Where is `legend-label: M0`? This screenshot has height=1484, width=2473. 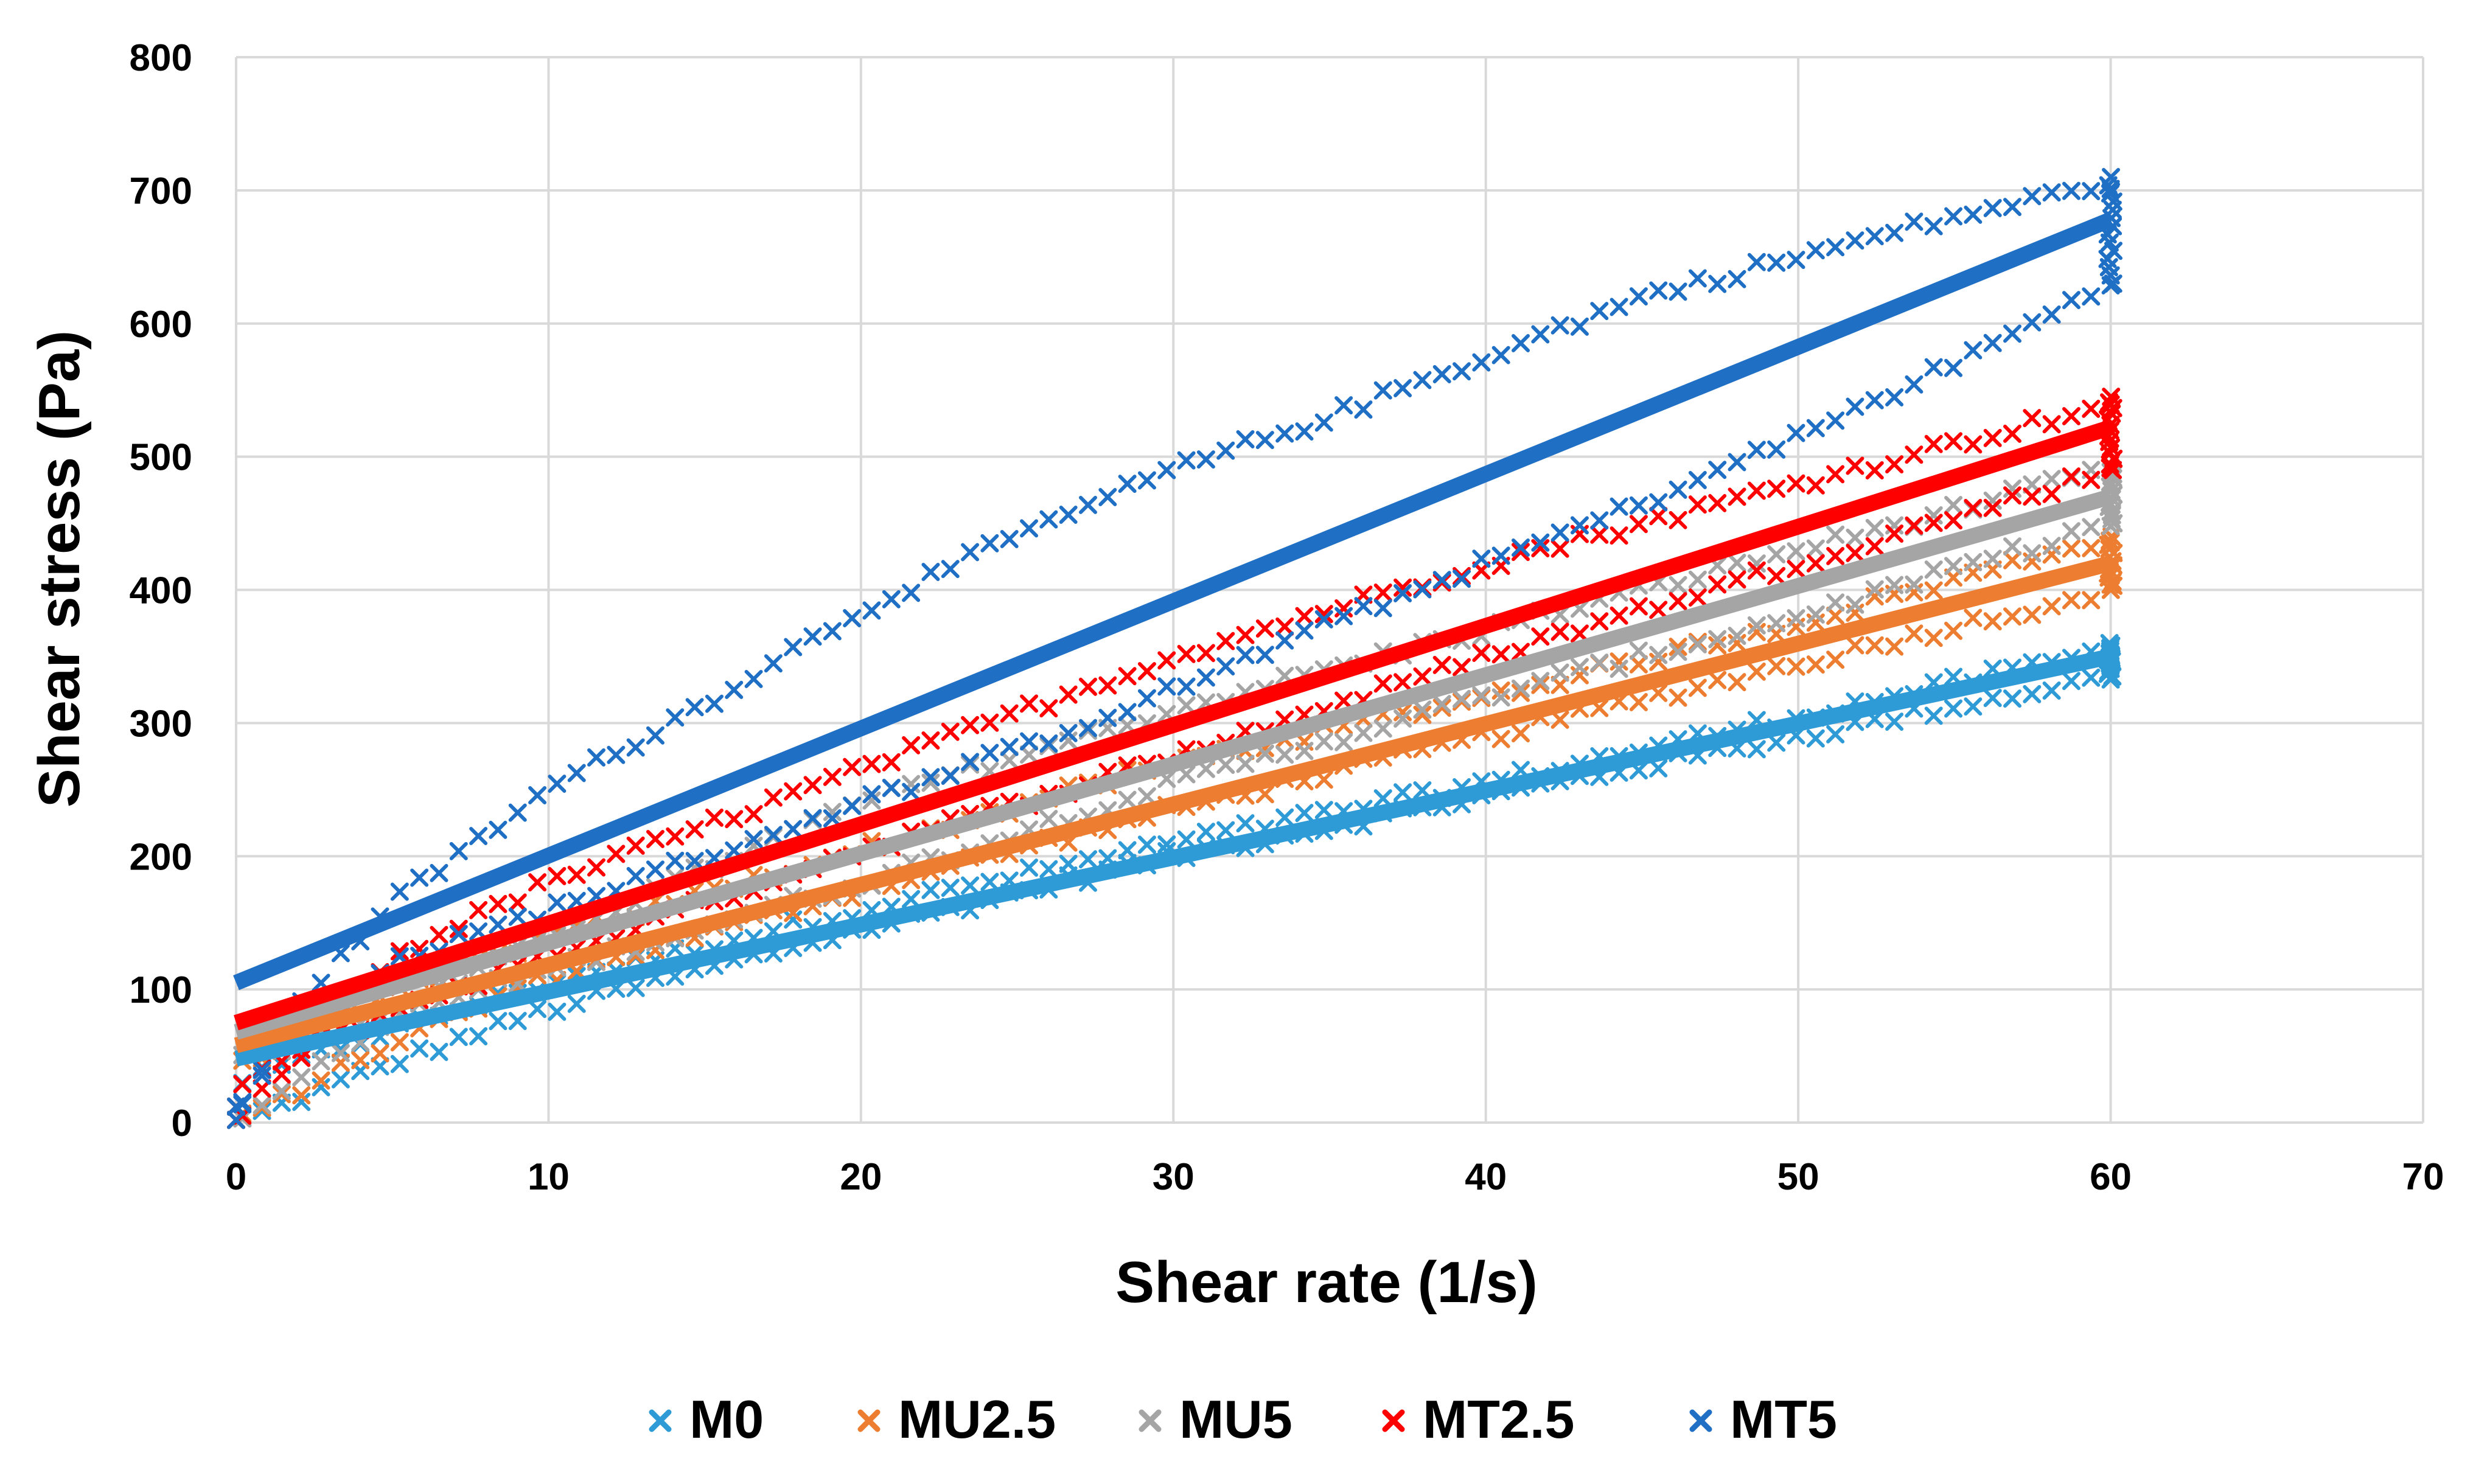 legend-label: M0 is located at coordinates (726, 1419).